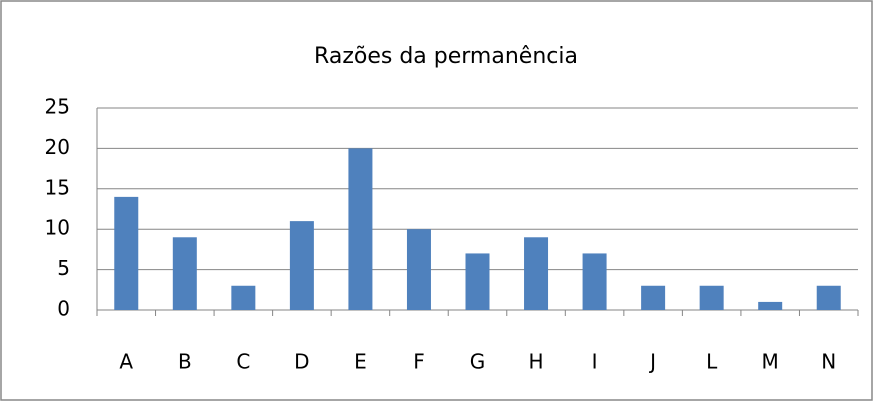 The height and width of the screenshot is (401, 873). Describe the element at coordinates (301, 362) in the screenshot. I see `x-tick-label: D` at that location.